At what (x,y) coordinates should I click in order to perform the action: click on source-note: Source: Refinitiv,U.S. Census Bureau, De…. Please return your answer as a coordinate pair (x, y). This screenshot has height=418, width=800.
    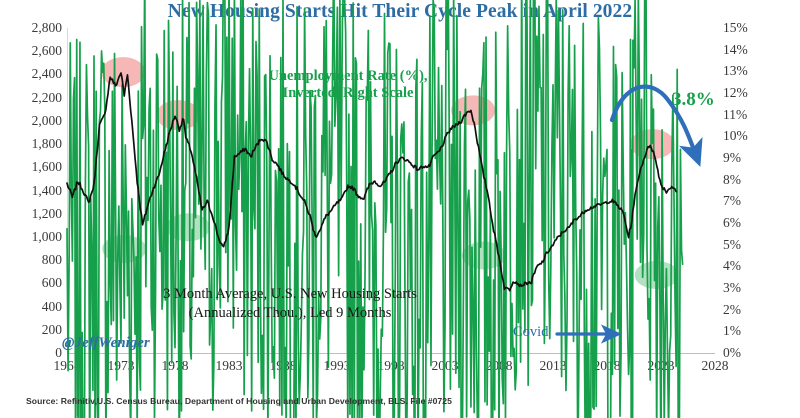
    Looking at the image, I should click on (239, 401).